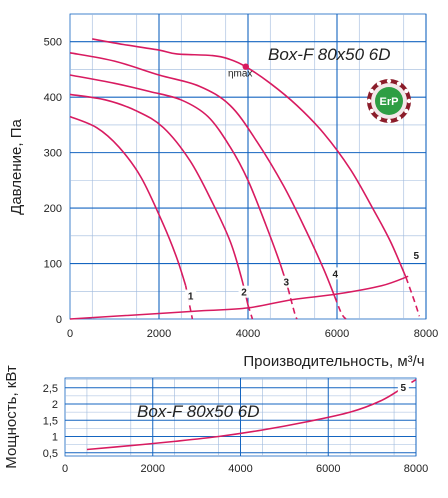 This screenshot has width=448, height=498. What do you see at coordinates (340, 308) in the screenshot?
I see `fan-curve-4-dashed-tail` at bounding box center [340, 308].